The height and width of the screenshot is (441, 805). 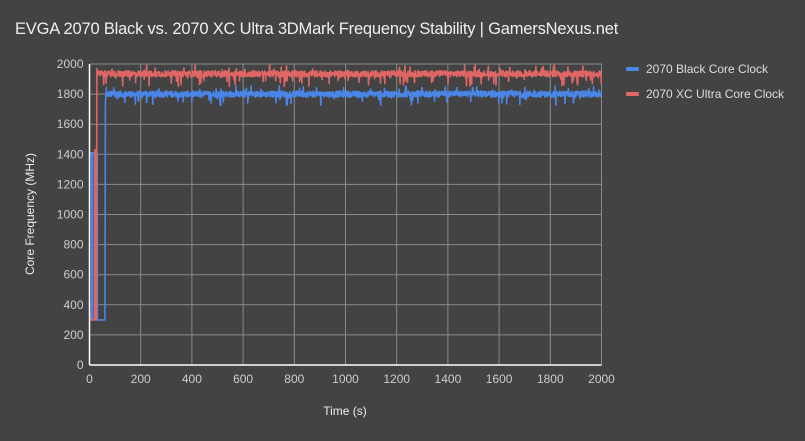 I want to click on y-axis-label: Core Frequency (MHz), so click(x=30, y=214).